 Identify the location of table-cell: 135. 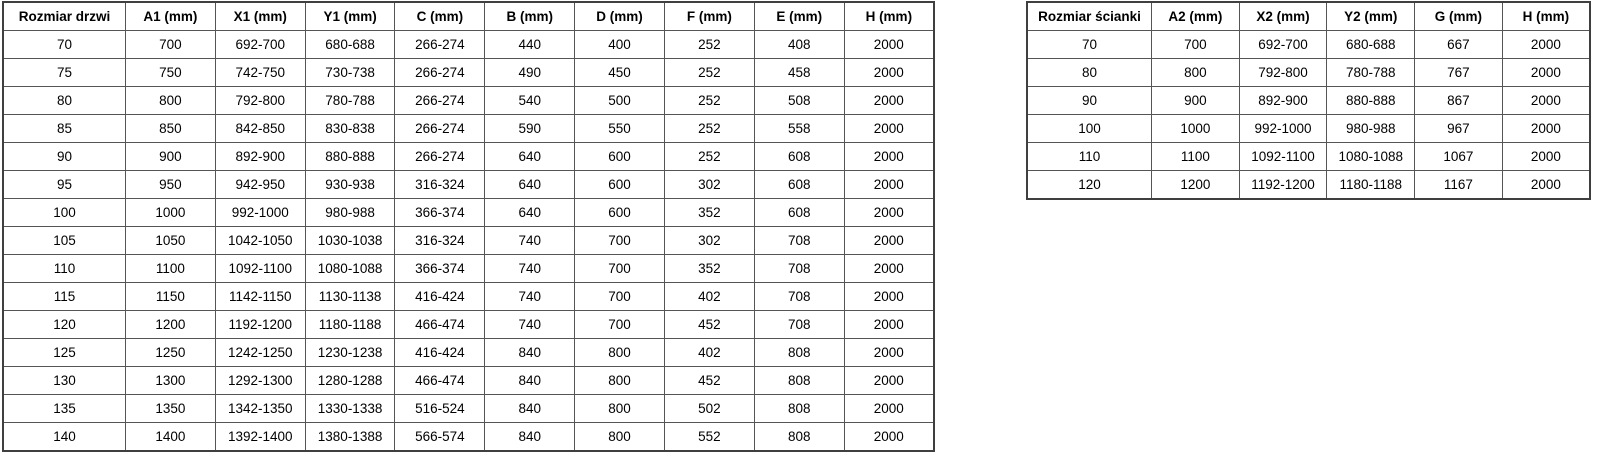
(64, 408).